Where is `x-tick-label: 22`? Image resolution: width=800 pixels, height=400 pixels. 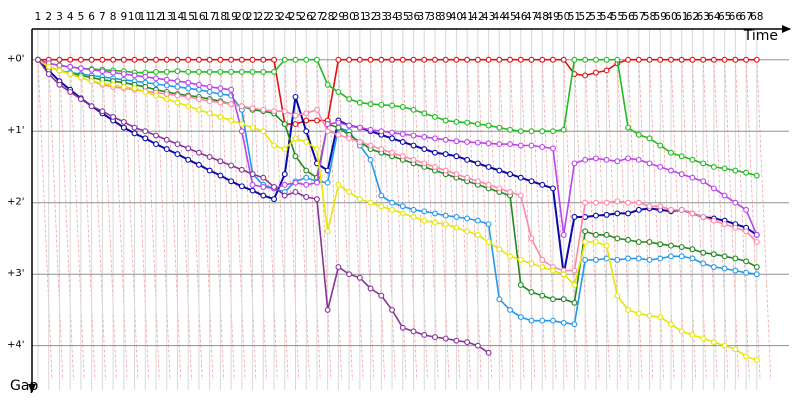 x-tick-label: 22 is located at coordinates (263, 17).